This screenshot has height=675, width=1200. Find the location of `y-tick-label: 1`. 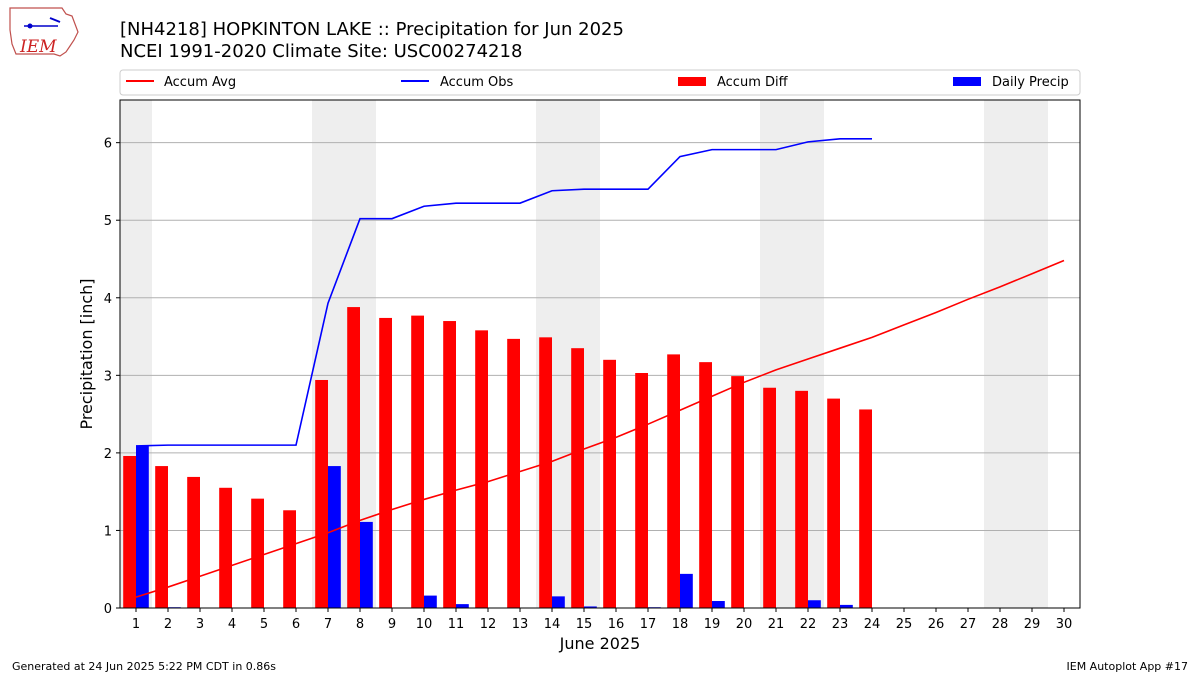

y-tick-label: 1 is located at coordinates (108, 531).